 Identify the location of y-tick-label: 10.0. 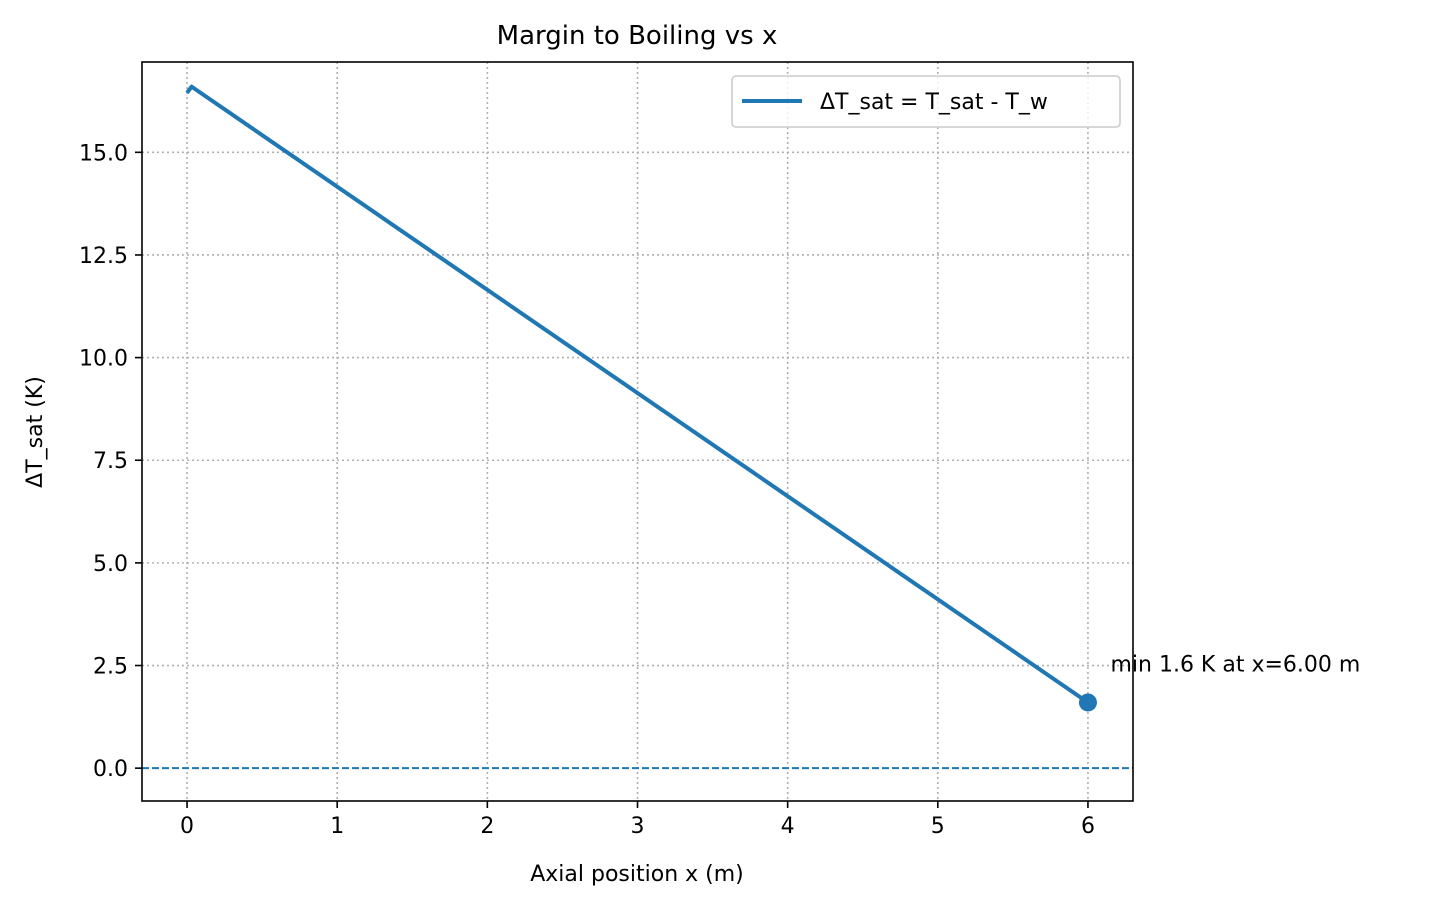
(103, 359).